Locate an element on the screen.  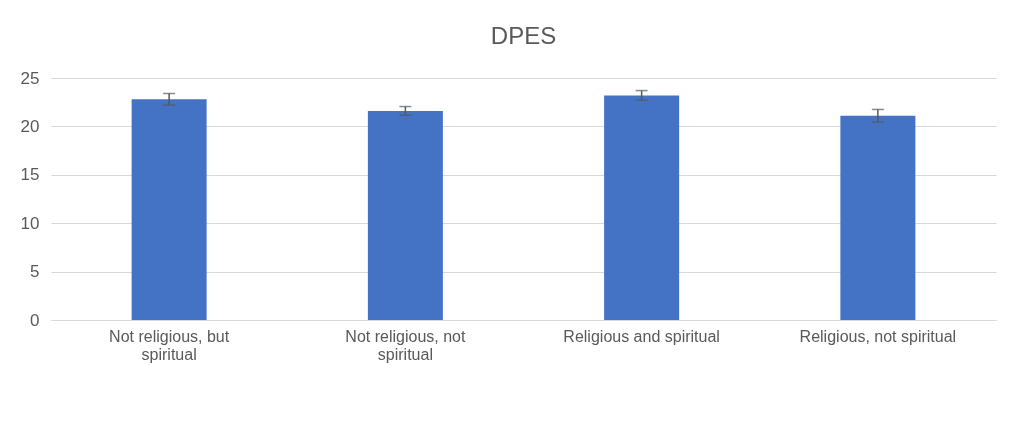
chart-title: DPES is located at coordinates (523, 35).